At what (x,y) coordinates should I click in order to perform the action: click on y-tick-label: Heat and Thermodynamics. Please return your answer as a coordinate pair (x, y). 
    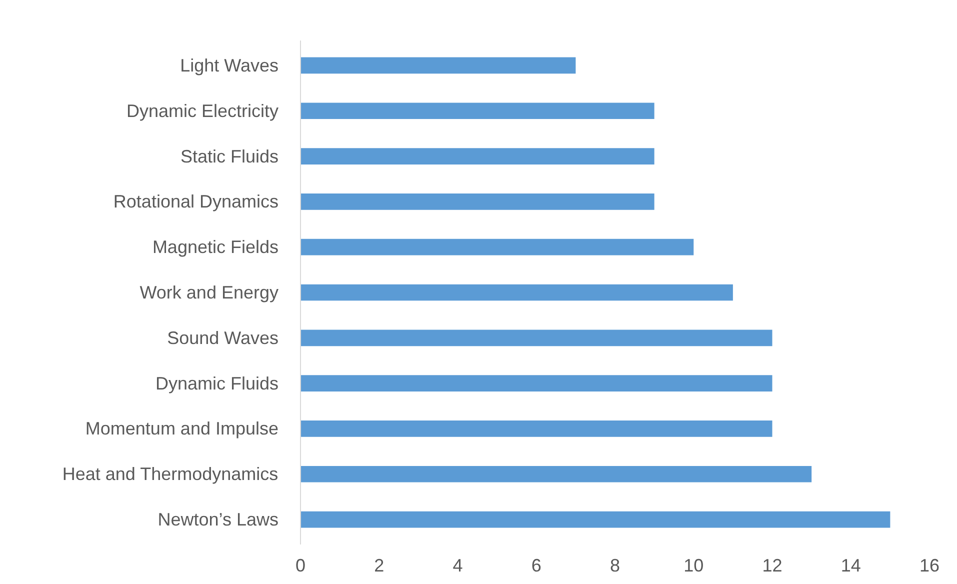
    Looking at the image, I should click on (170, 474).